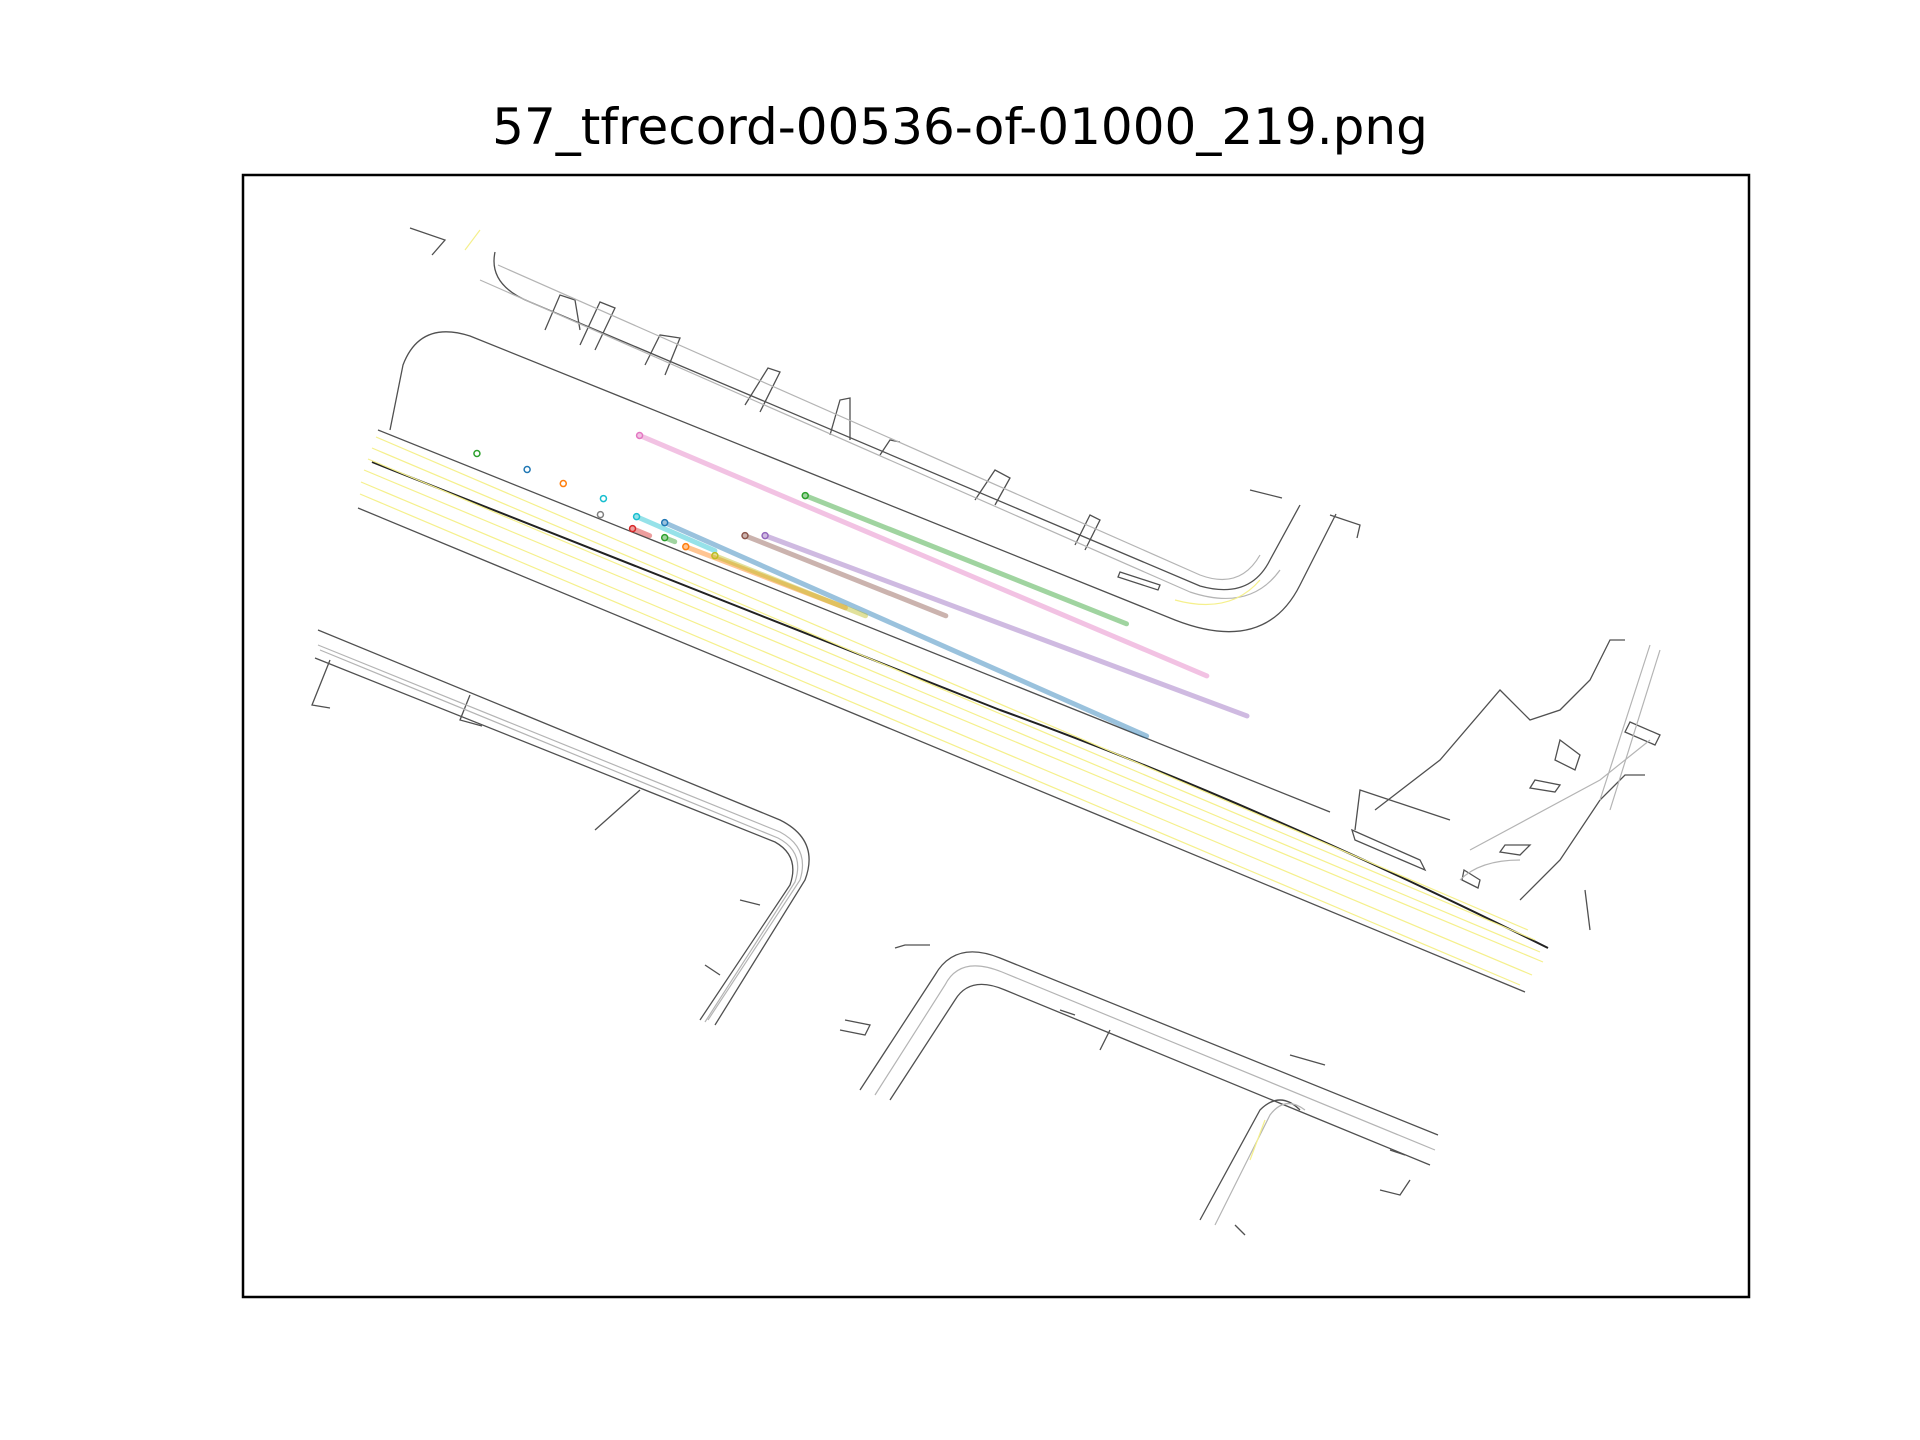 The height and width of the screenshot is (1440, 1920). I want to click on agent-trajectories, so click(861, 585).